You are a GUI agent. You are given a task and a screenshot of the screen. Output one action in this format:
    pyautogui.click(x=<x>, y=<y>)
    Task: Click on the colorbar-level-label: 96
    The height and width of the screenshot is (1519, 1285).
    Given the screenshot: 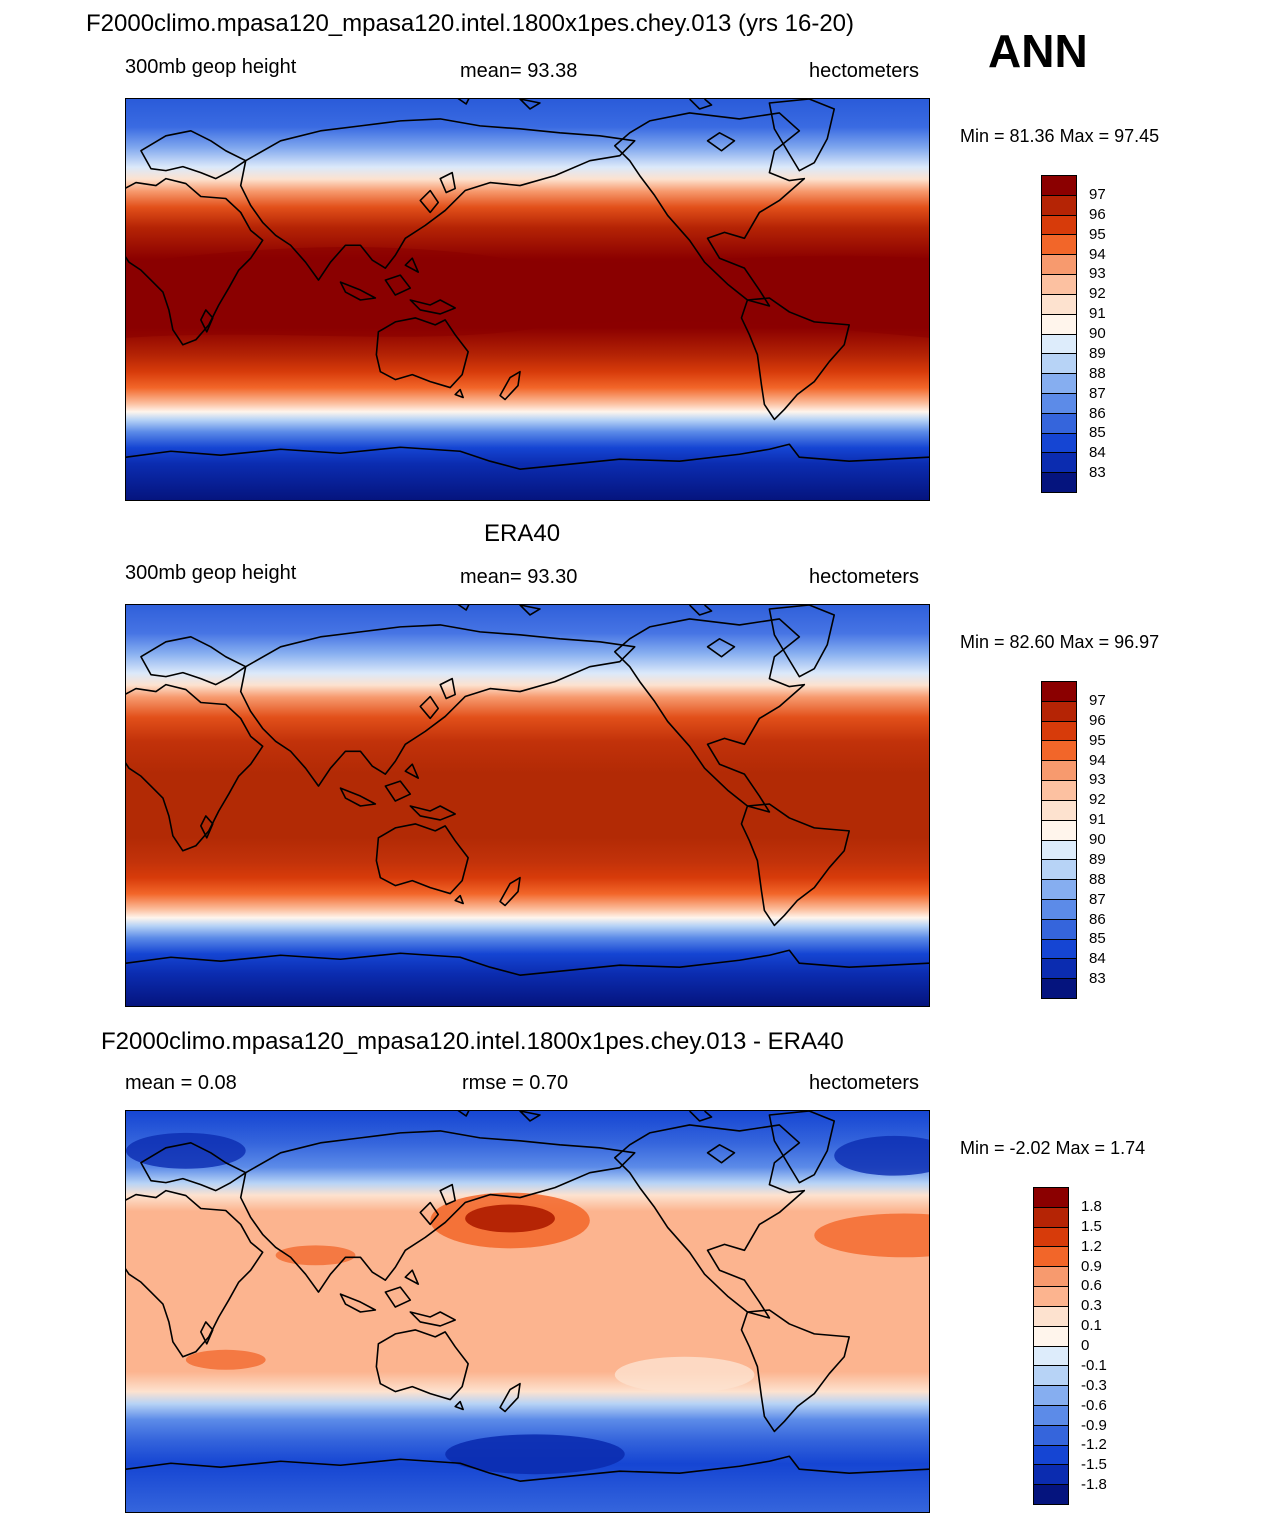 What is the action you would take?
    pyautogui.click(x=1097, y=720)
    